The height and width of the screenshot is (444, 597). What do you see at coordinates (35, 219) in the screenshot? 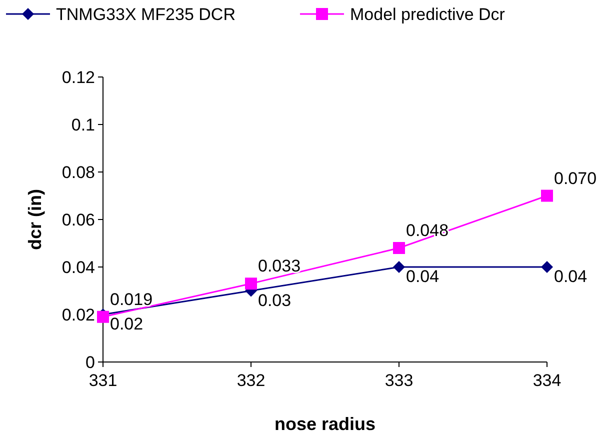
I see `y-axis-title: dcr (in)` at bounding box center [35, 219].